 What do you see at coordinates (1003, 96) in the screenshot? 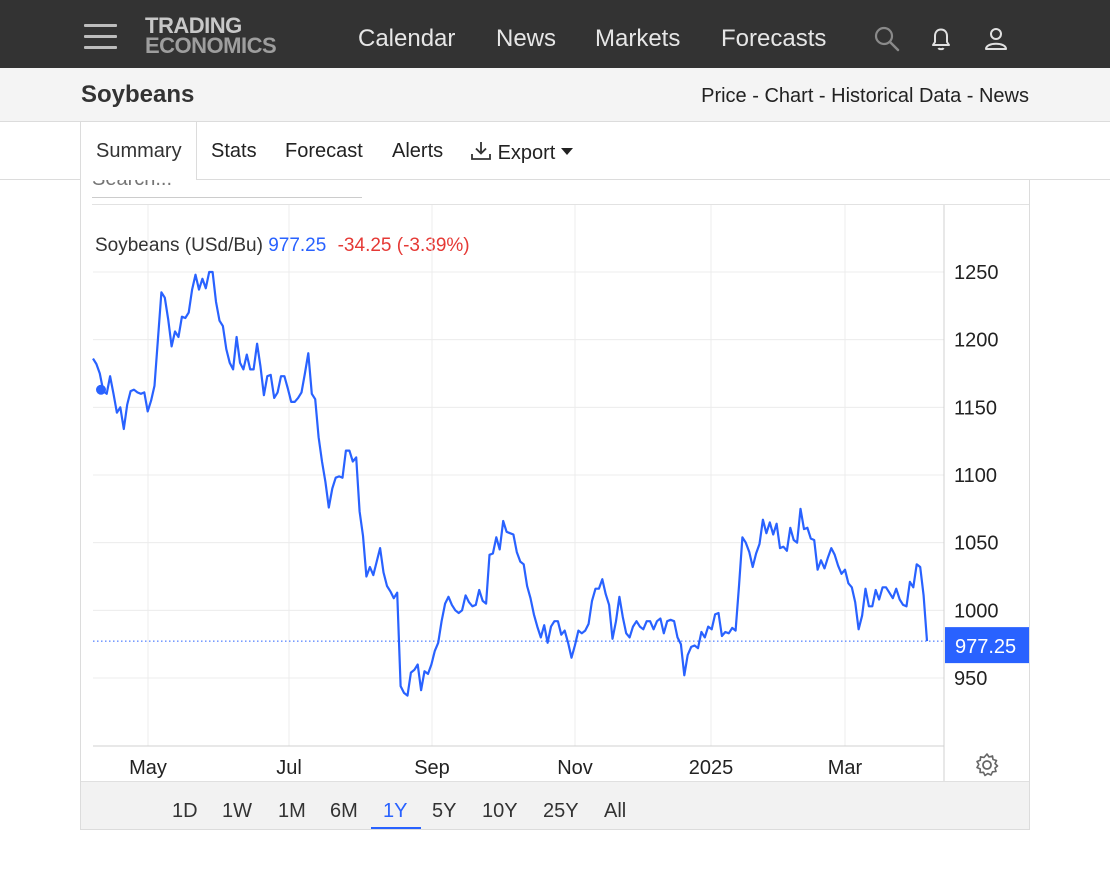
I see `link-news: News` at bounding box center [1003, 96].